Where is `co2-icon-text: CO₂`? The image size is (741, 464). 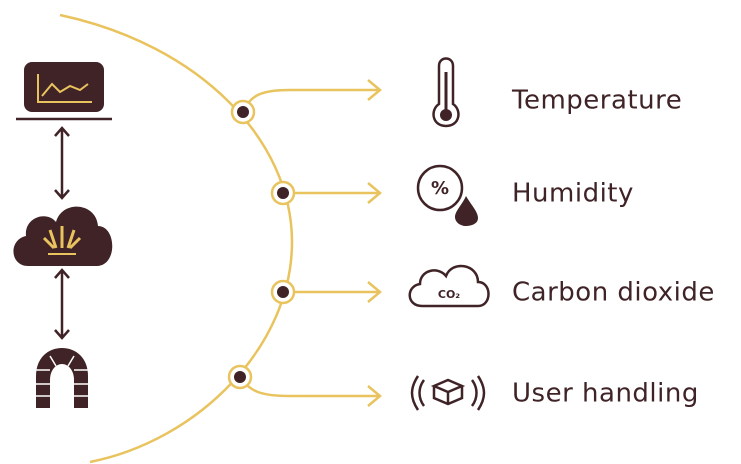 co2-icon-text: CO₂ is located at coordinates (449, 294).